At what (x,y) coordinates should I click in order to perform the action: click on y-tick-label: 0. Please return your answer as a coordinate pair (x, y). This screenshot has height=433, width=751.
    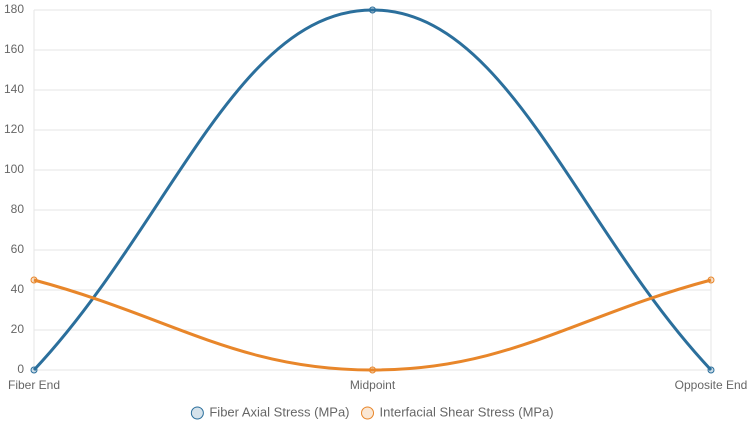
    Looking at the image, I should click on (20, 369).